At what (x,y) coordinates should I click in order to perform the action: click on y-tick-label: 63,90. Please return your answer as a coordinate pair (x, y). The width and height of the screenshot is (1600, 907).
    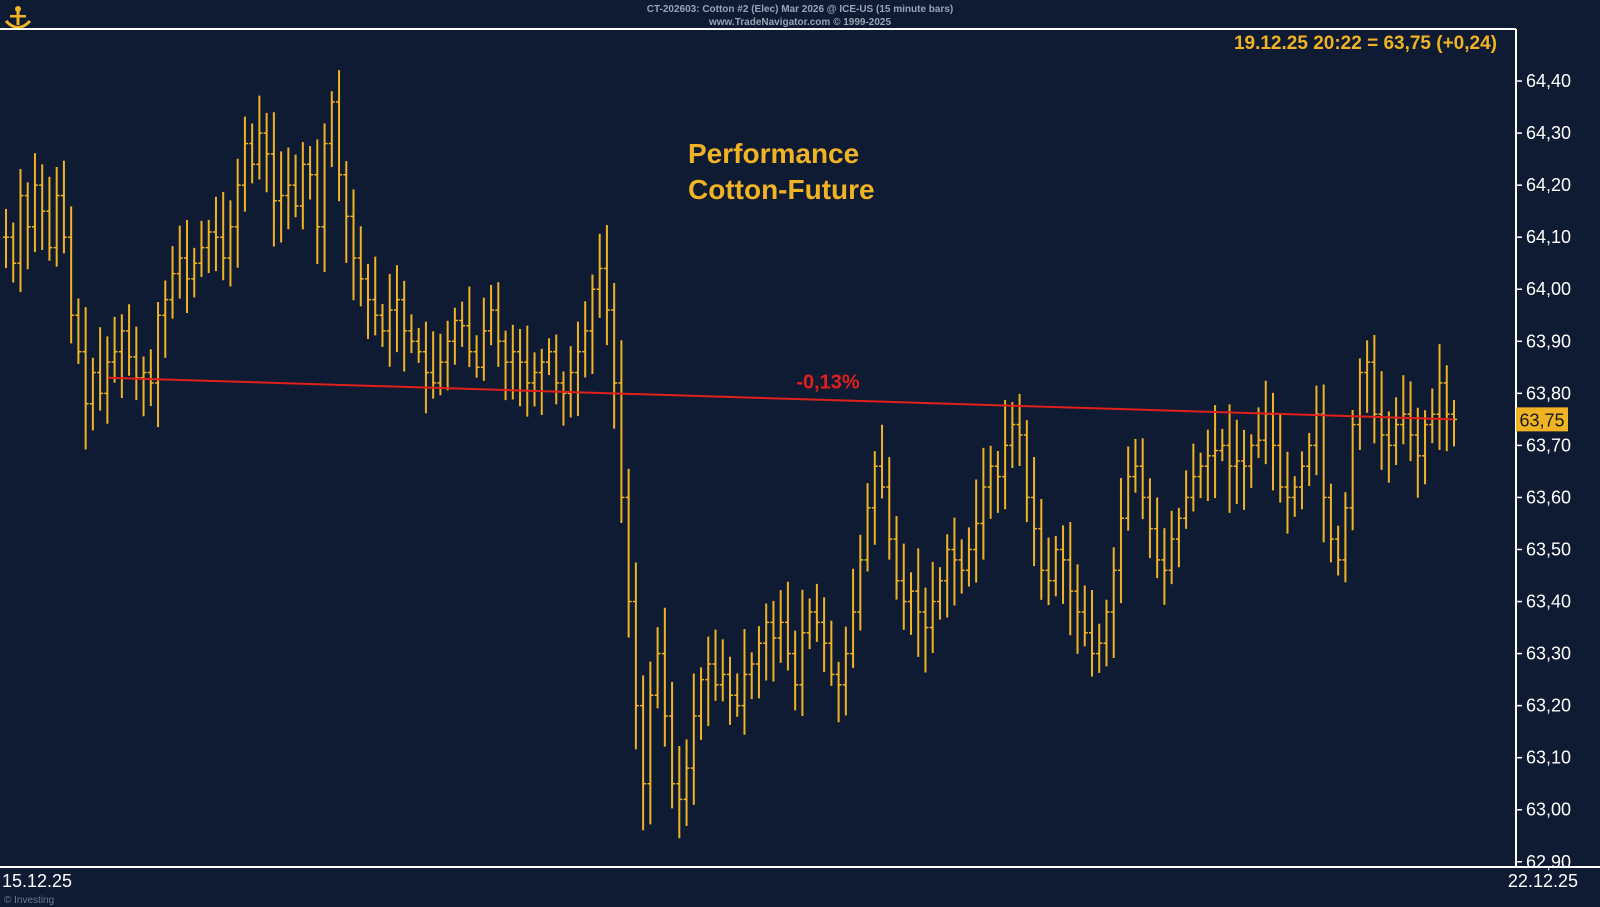
    Looking at the image, I should click on (1548, 341).